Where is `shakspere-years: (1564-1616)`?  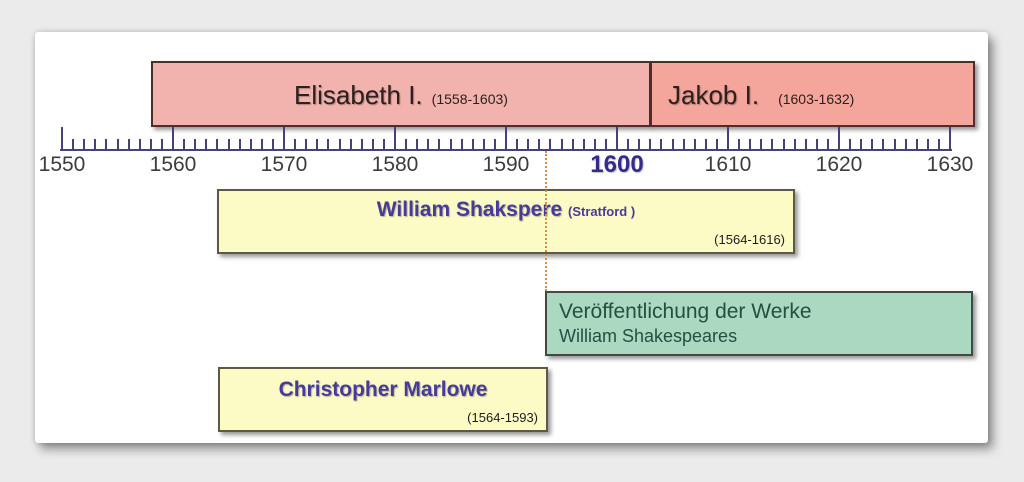 shakspere-years: (1564-1616) is located at coordinates (749, 239).